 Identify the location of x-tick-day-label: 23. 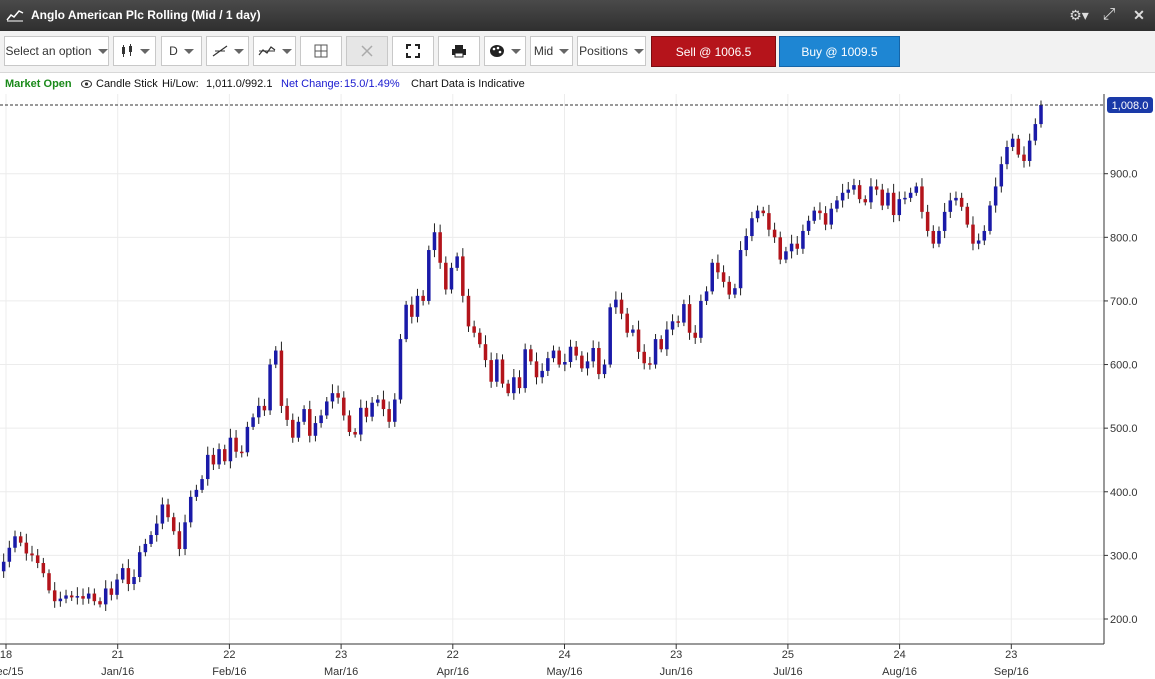
(1011, 655).